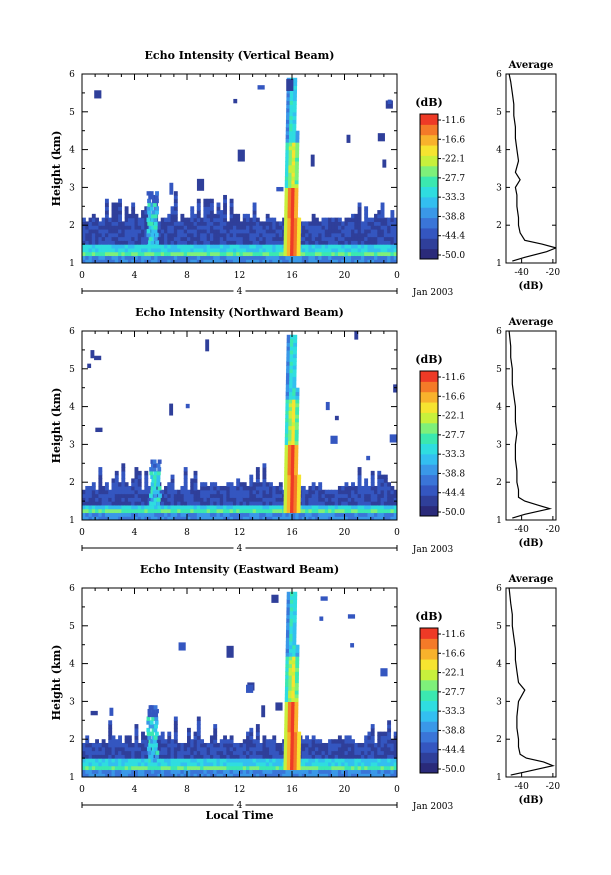 This screenshot has height=875, width=611. I want to click on avg-y-tick-label: 1, so click(499, 264).